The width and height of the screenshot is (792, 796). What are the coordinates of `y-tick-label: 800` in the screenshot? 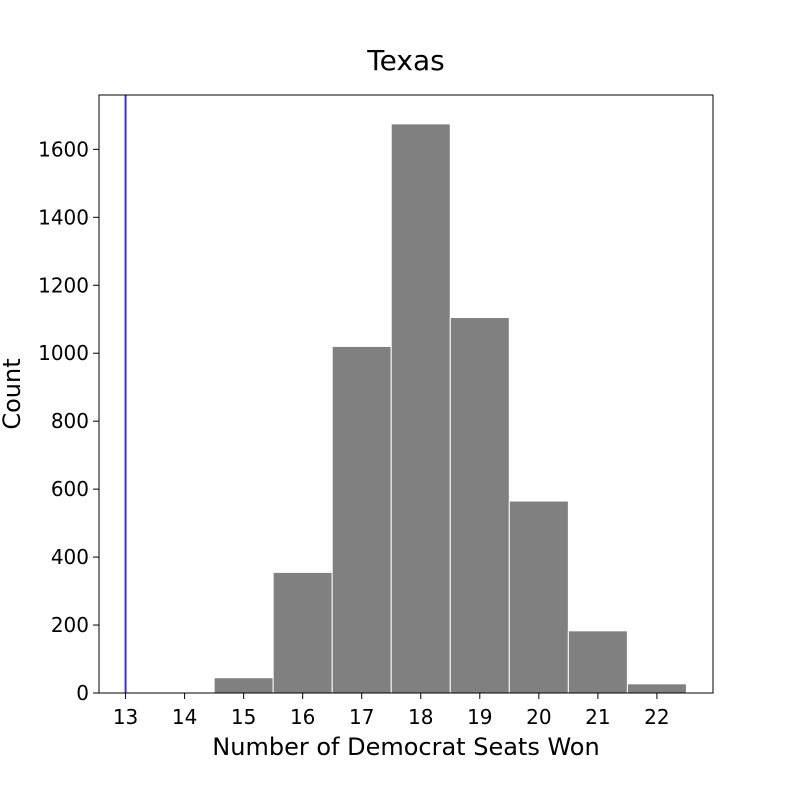 It's located at (70, 421).